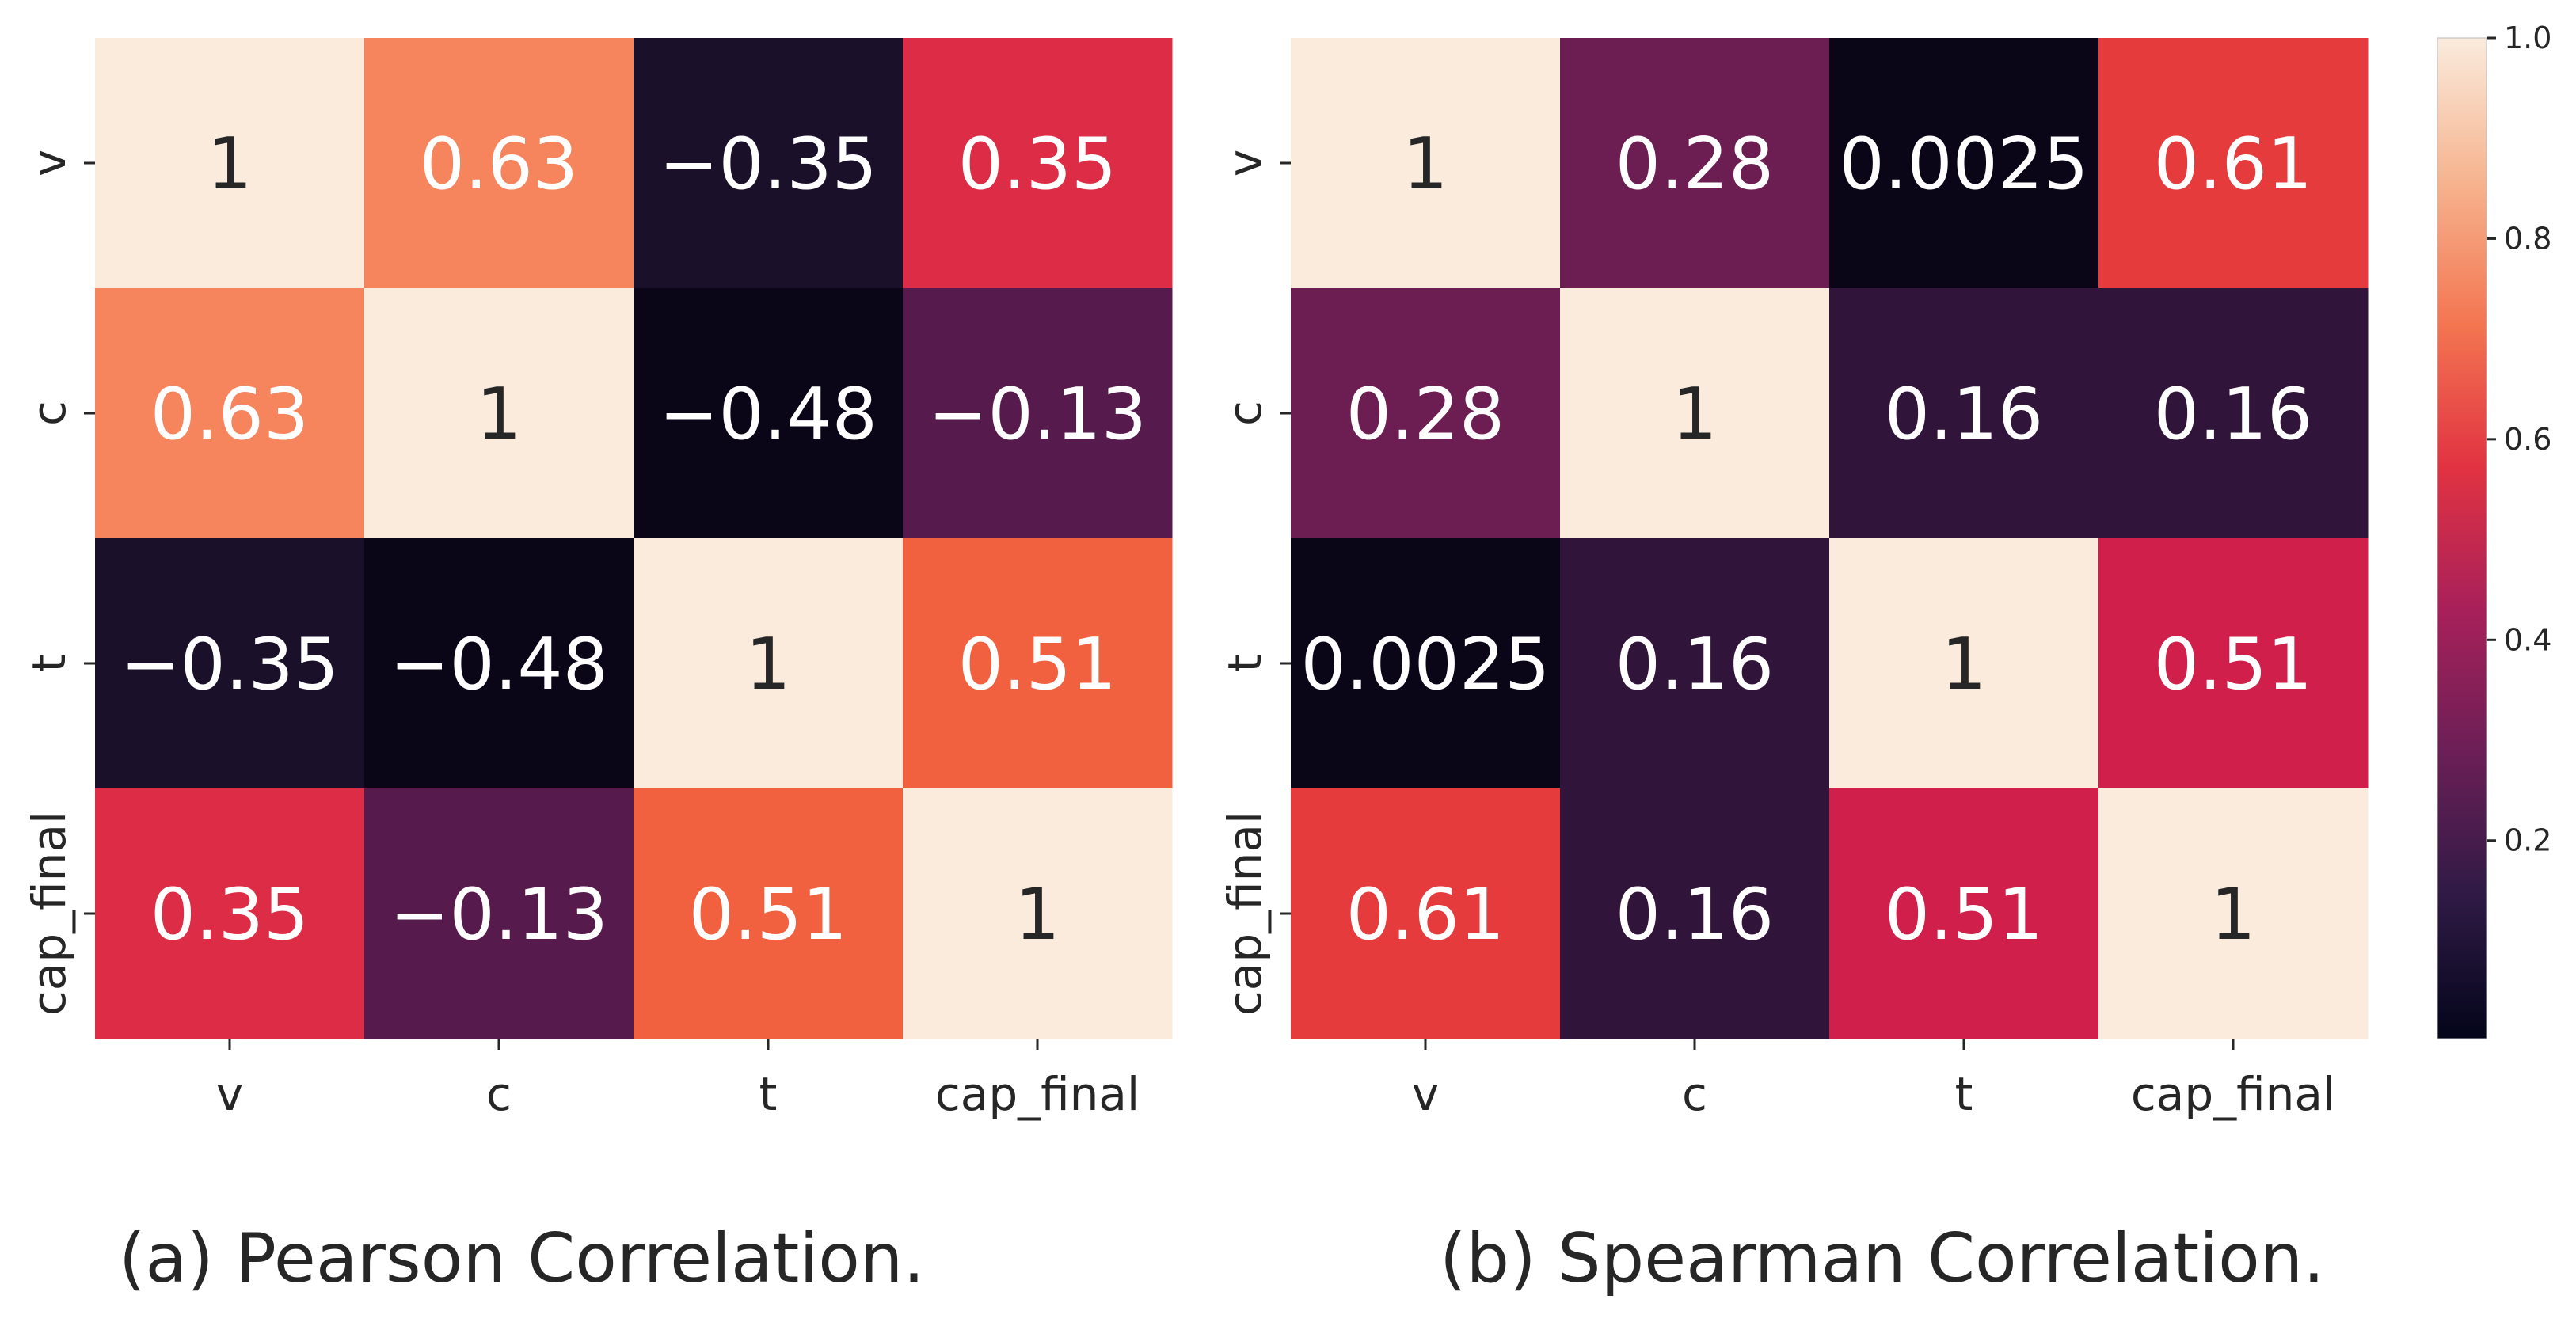 The height and width of the screenshot is (1326, 2576). Describe the element at coordinates (2494, 530) in the screenshot. I see `colorbar: 0.2 0.4 0.6 0.8 1.0` at that location.